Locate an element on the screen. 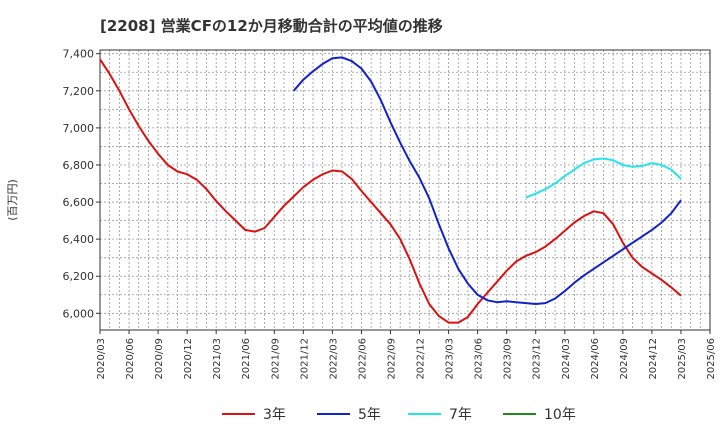 This screenshot has width=720, height=440. y-axis-ticks: 6,000 6,200 6,400 6,600 6,800 7,000 7,200 7,400 is located at coordinates (81, 184).